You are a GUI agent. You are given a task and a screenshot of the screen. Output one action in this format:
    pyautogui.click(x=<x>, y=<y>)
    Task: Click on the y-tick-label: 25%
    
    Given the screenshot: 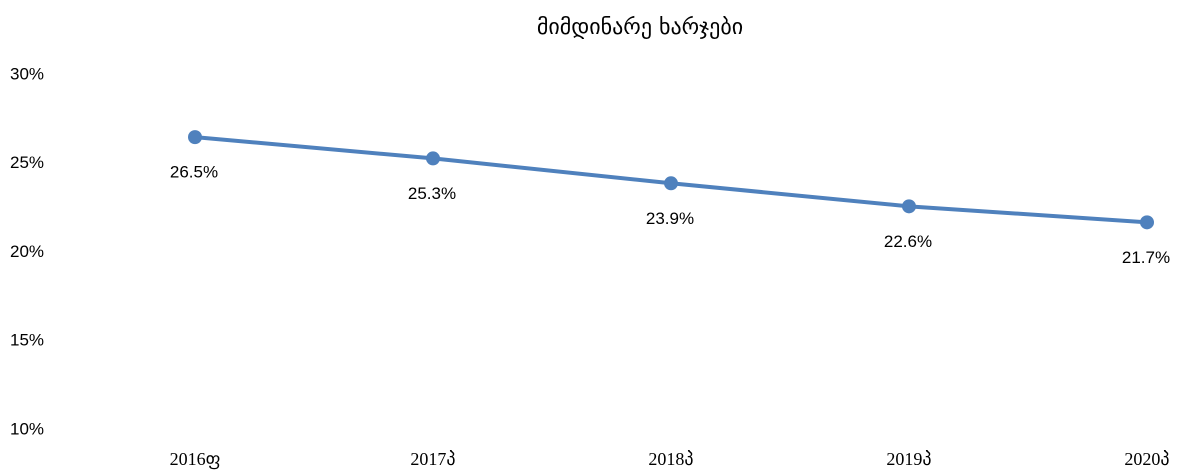 What is the action you would take?
    pyautogui.click(x=27, y=162)
    